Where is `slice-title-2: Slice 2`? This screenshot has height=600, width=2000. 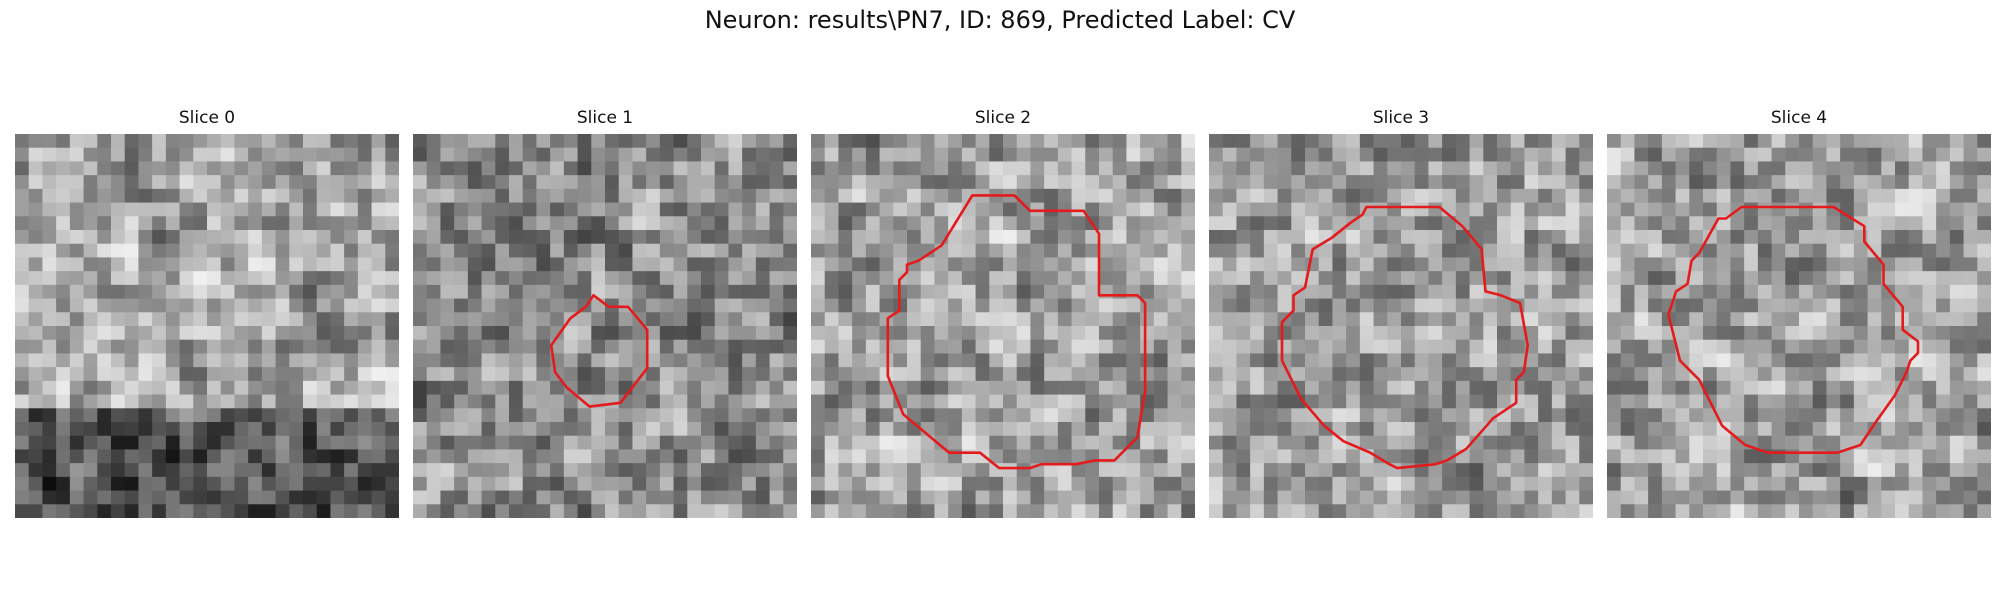
slice-title-2: Slice 2 is located at coordinates (1003, 118).